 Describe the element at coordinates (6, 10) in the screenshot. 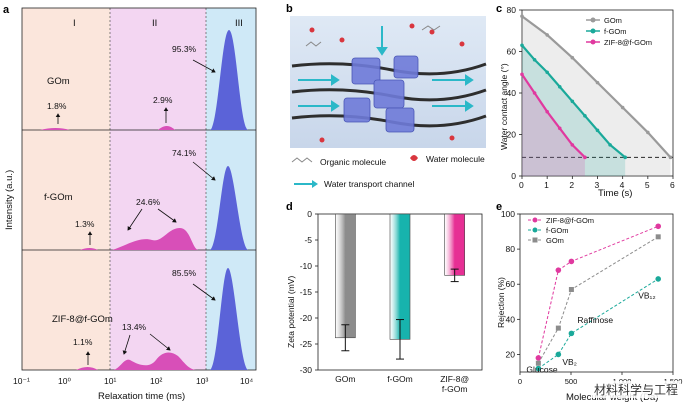

I see `panel-a-label: a` at that location.